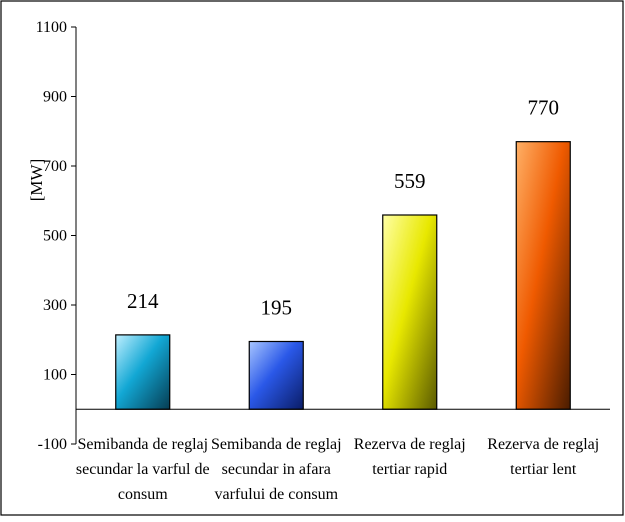 The width and height of the screenshot is (625, 522). I want to click on y-axis-title: [MW], so click(36, 180).